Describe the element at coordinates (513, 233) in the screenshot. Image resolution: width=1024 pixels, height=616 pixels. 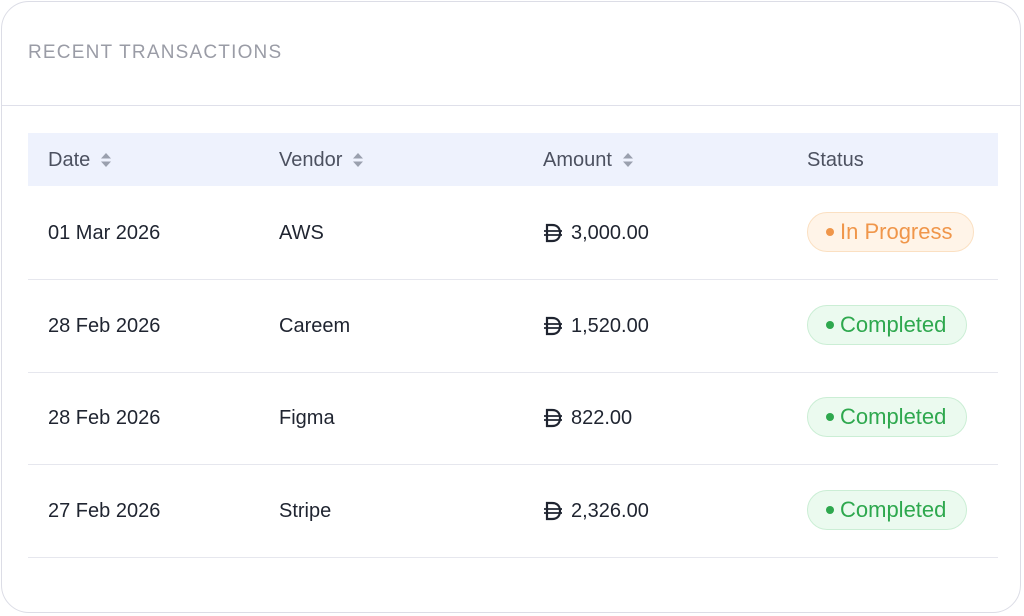
I see `table-row: 01 Mar 2026 AWS 3,000.00 In Progress` at that location.